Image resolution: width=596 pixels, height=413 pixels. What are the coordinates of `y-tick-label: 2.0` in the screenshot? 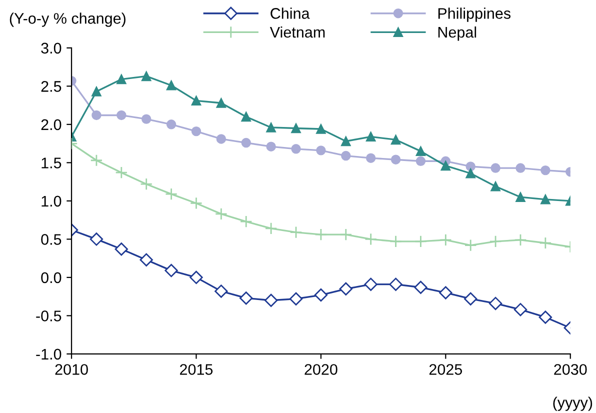 It's located at (51, 124).